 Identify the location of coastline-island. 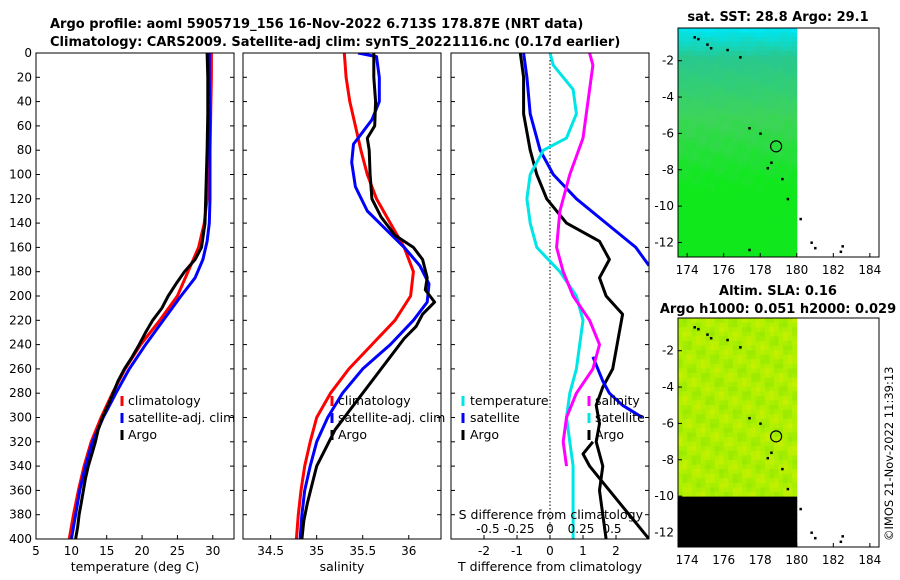
(760, 423).